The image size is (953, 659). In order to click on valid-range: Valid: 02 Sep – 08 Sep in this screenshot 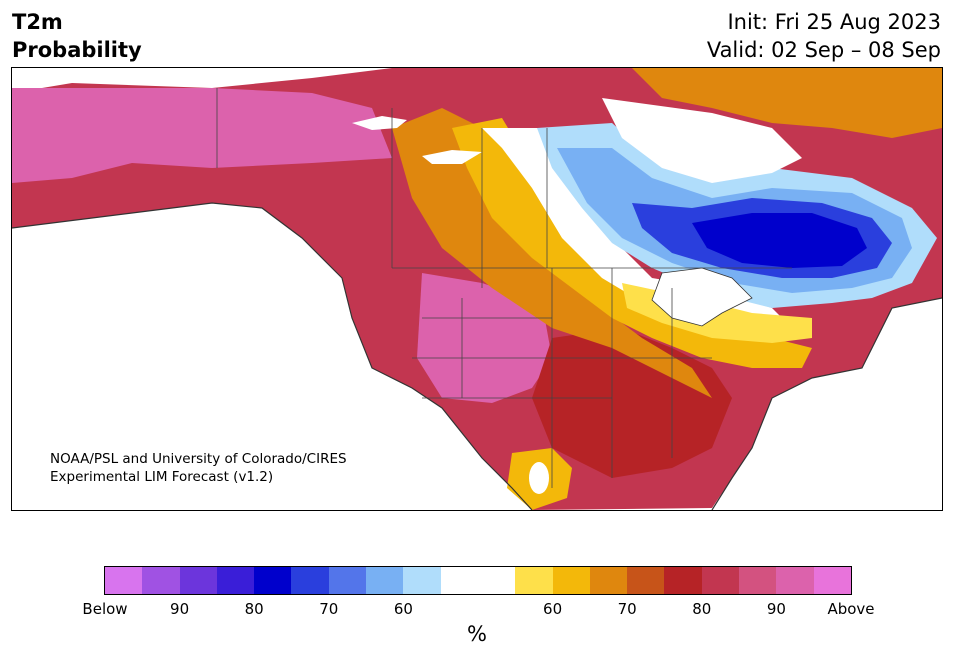, I will do `click(823, 50)`.